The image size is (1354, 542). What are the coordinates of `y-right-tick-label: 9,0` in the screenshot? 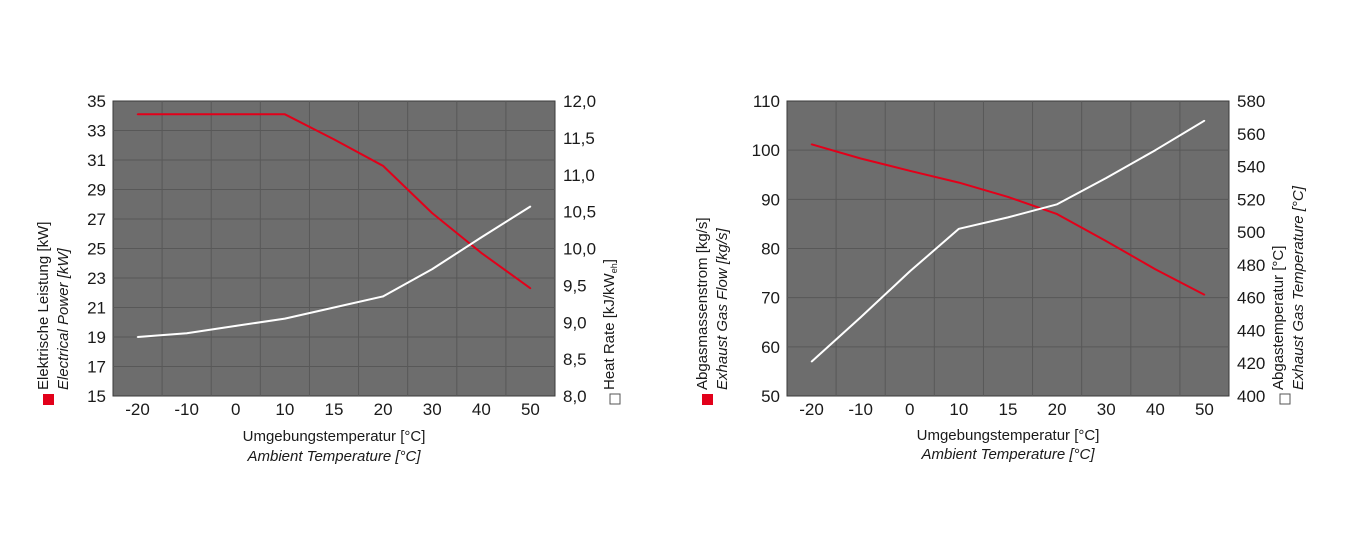 It's located at (575, 322).